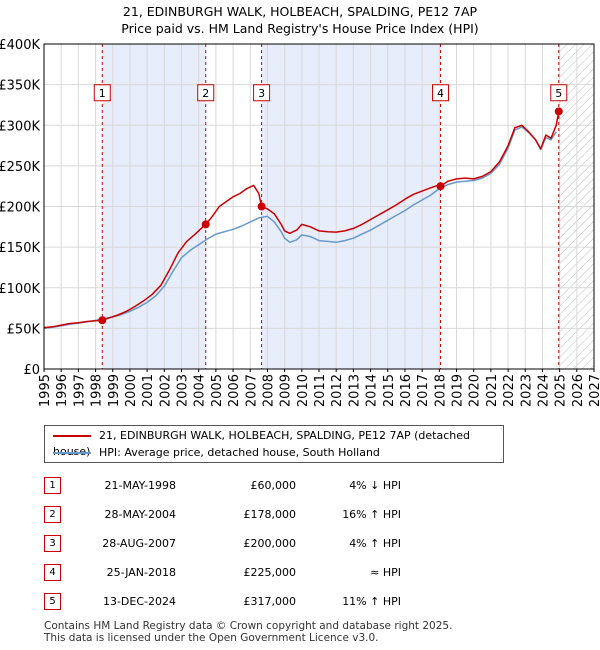 The image size is (600, 650). I want to click on sale-marker-label: 5, so click(558, 93).